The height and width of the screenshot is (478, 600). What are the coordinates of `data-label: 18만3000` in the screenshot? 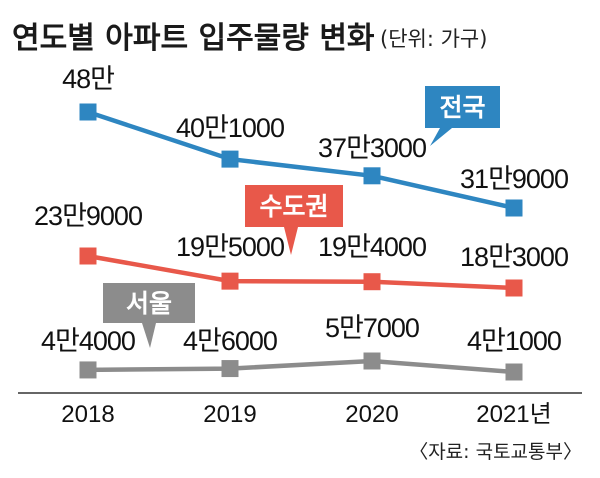 It's located at (514, 257).